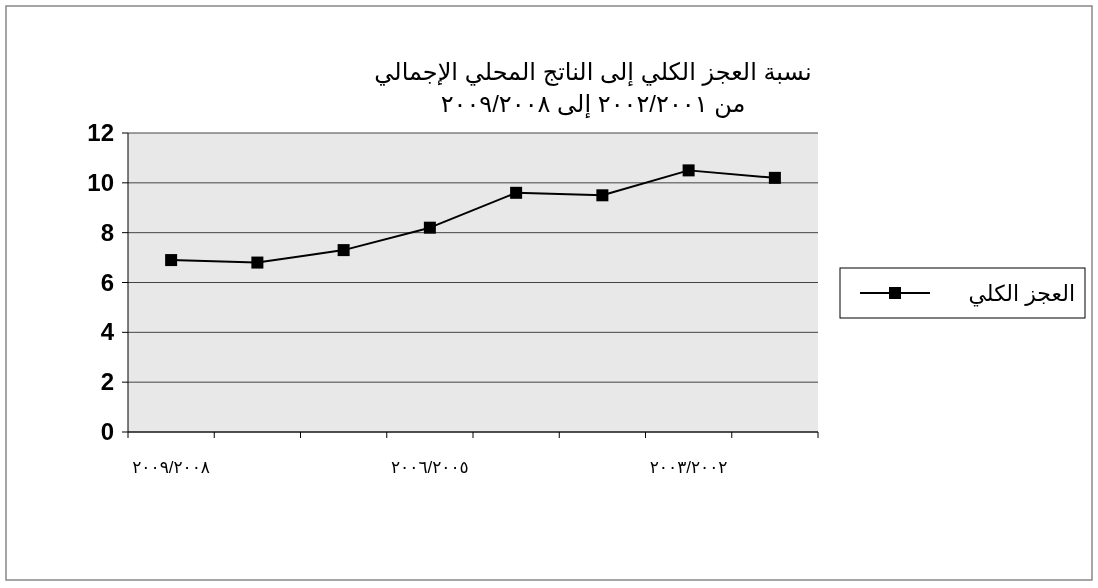 The width and height of the screenshot is (1098, 588). What do you see at coordinates (107, 332) in the screenshot?
I see `y-tick-label: 4` at bounding box center [107, 332].